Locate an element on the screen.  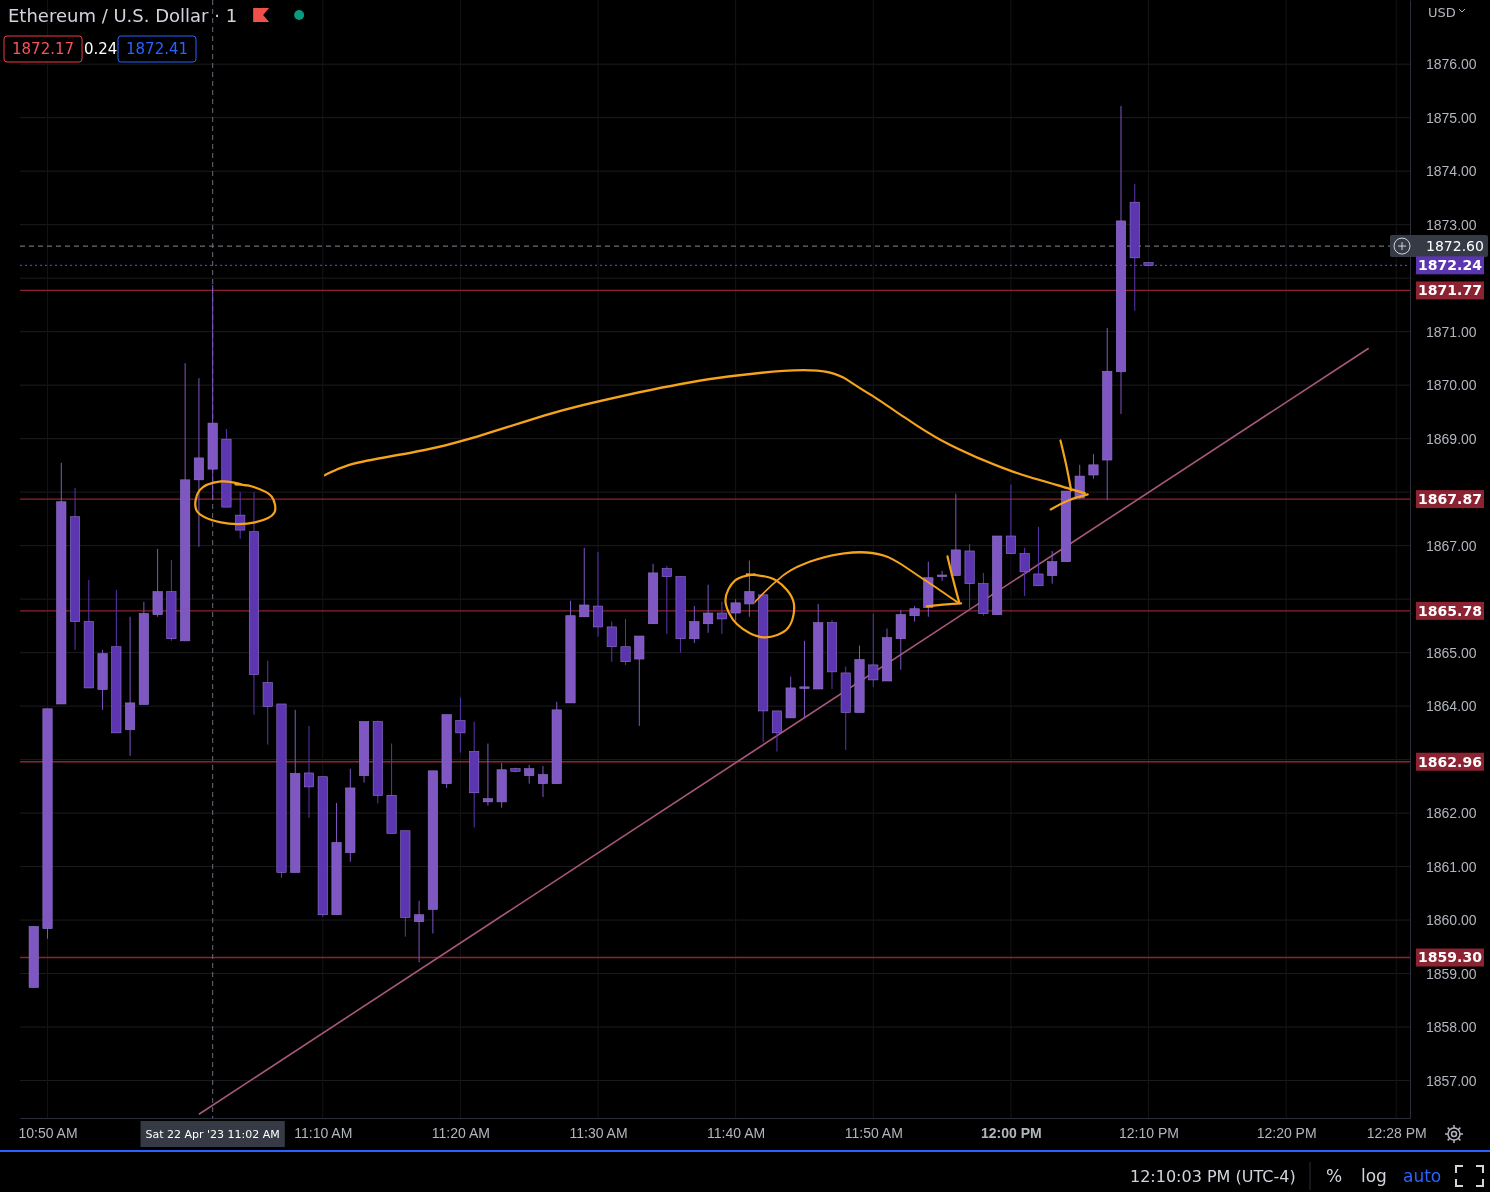
text: auto is located at coordinates (1422, 1175).